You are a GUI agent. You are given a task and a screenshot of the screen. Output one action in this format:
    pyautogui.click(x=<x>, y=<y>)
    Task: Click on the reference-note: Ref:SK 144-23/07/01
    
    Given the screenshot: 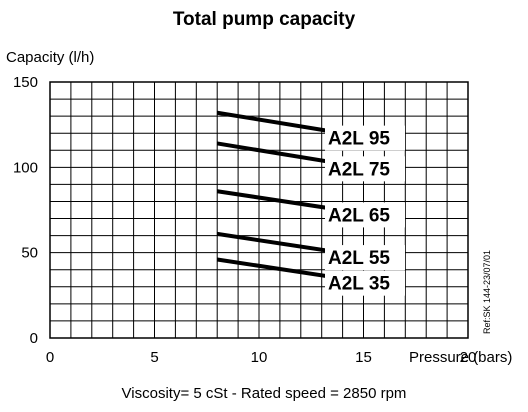 What is the action you would take?
    pyautogui.click(x=487, y=292)
    